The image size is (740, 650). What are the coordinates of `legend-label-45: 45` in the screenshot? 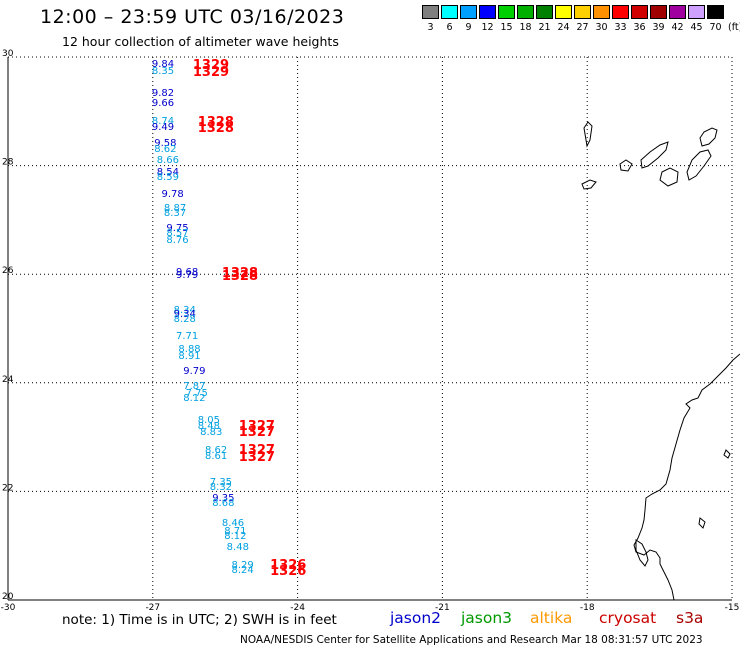 It's located at (696, 27).